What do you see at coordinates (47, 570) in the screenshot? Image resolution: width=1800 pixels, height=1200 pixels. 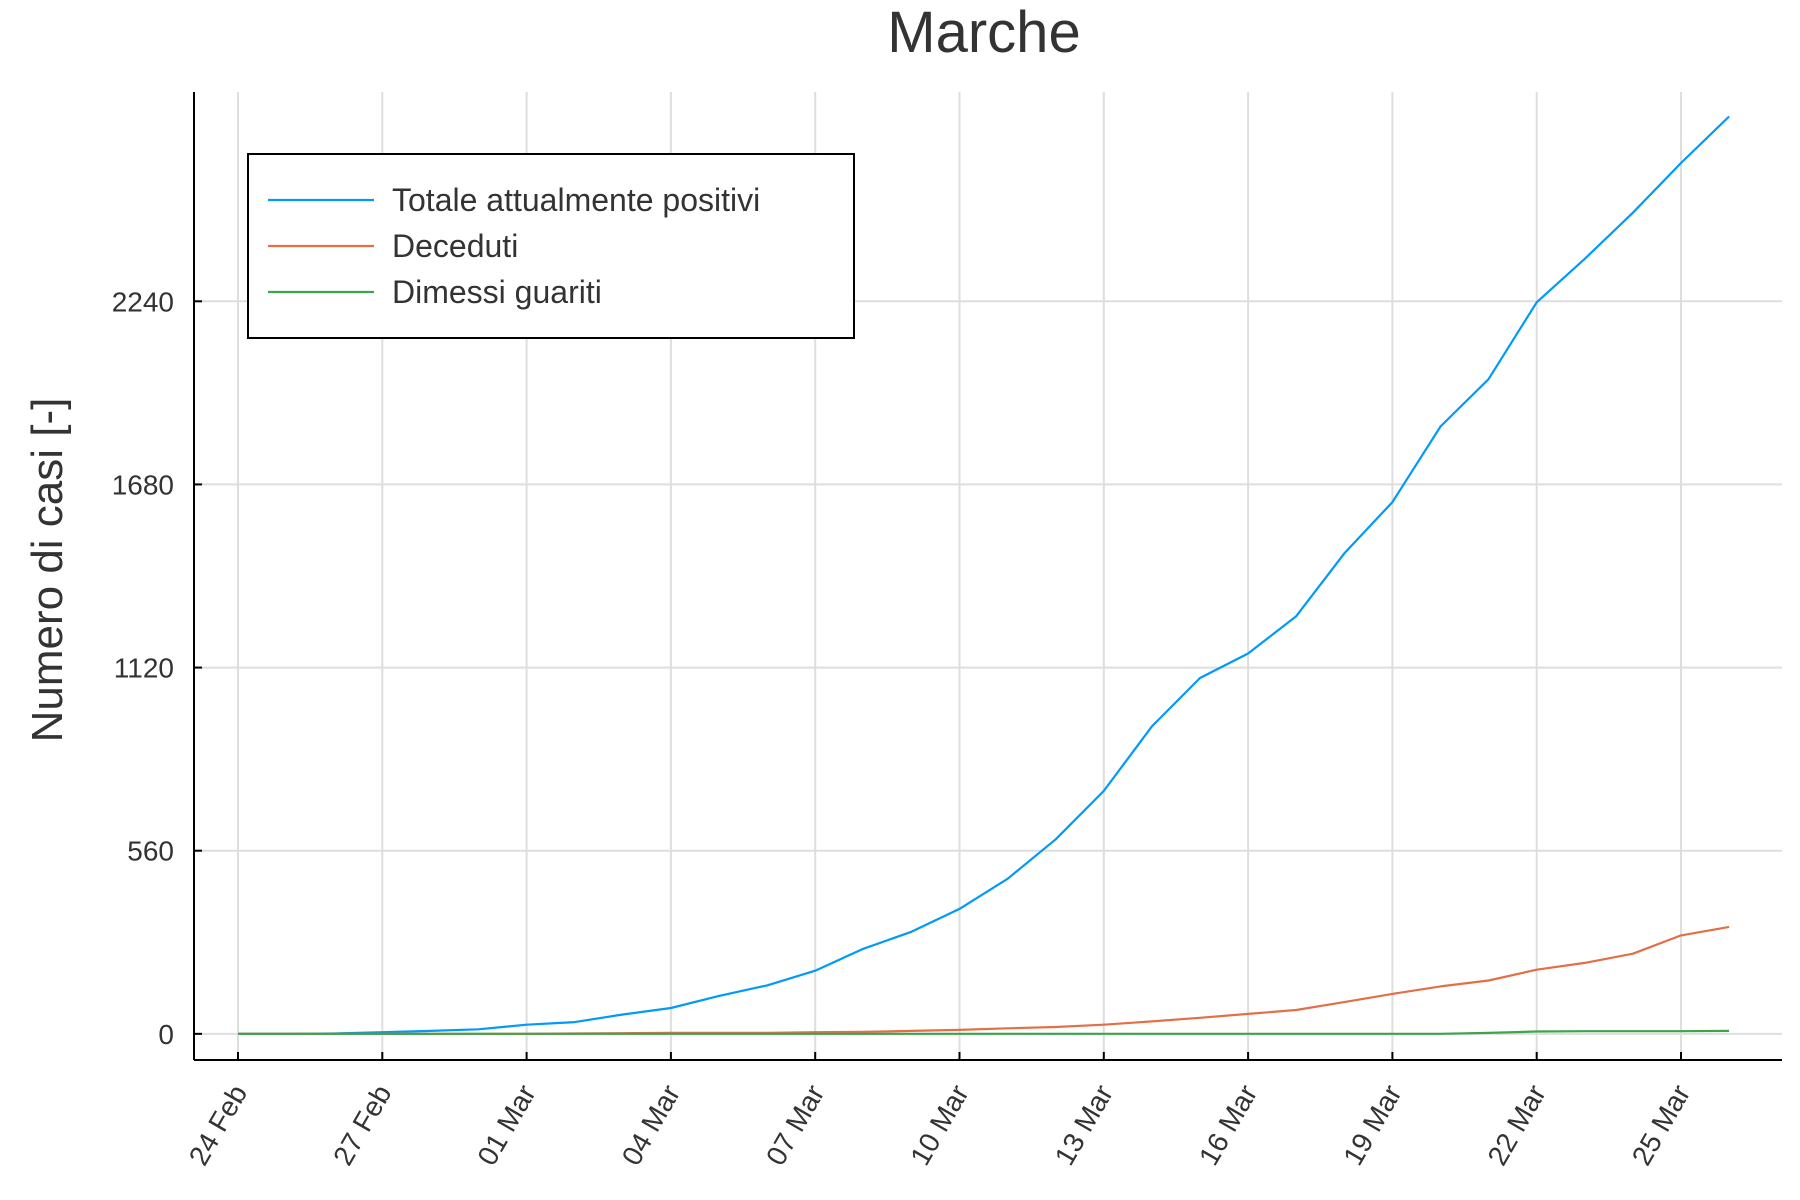 I see `y-axis-label: Numero di casi [-]` at bounding box center [47, 570].